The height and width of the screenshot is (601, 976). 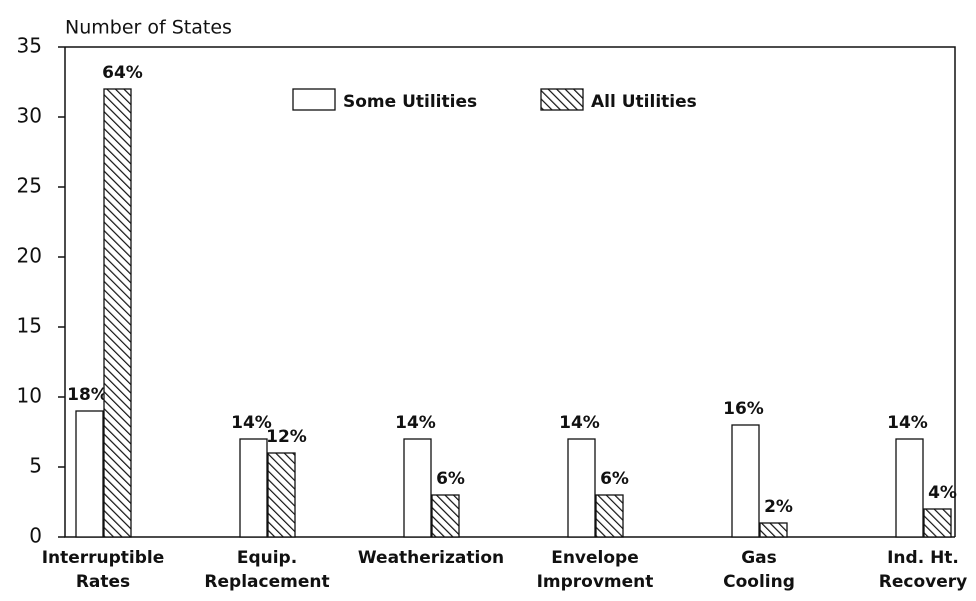 I want to click on x-tick-label: Improvment, so click(x=595, y=582).